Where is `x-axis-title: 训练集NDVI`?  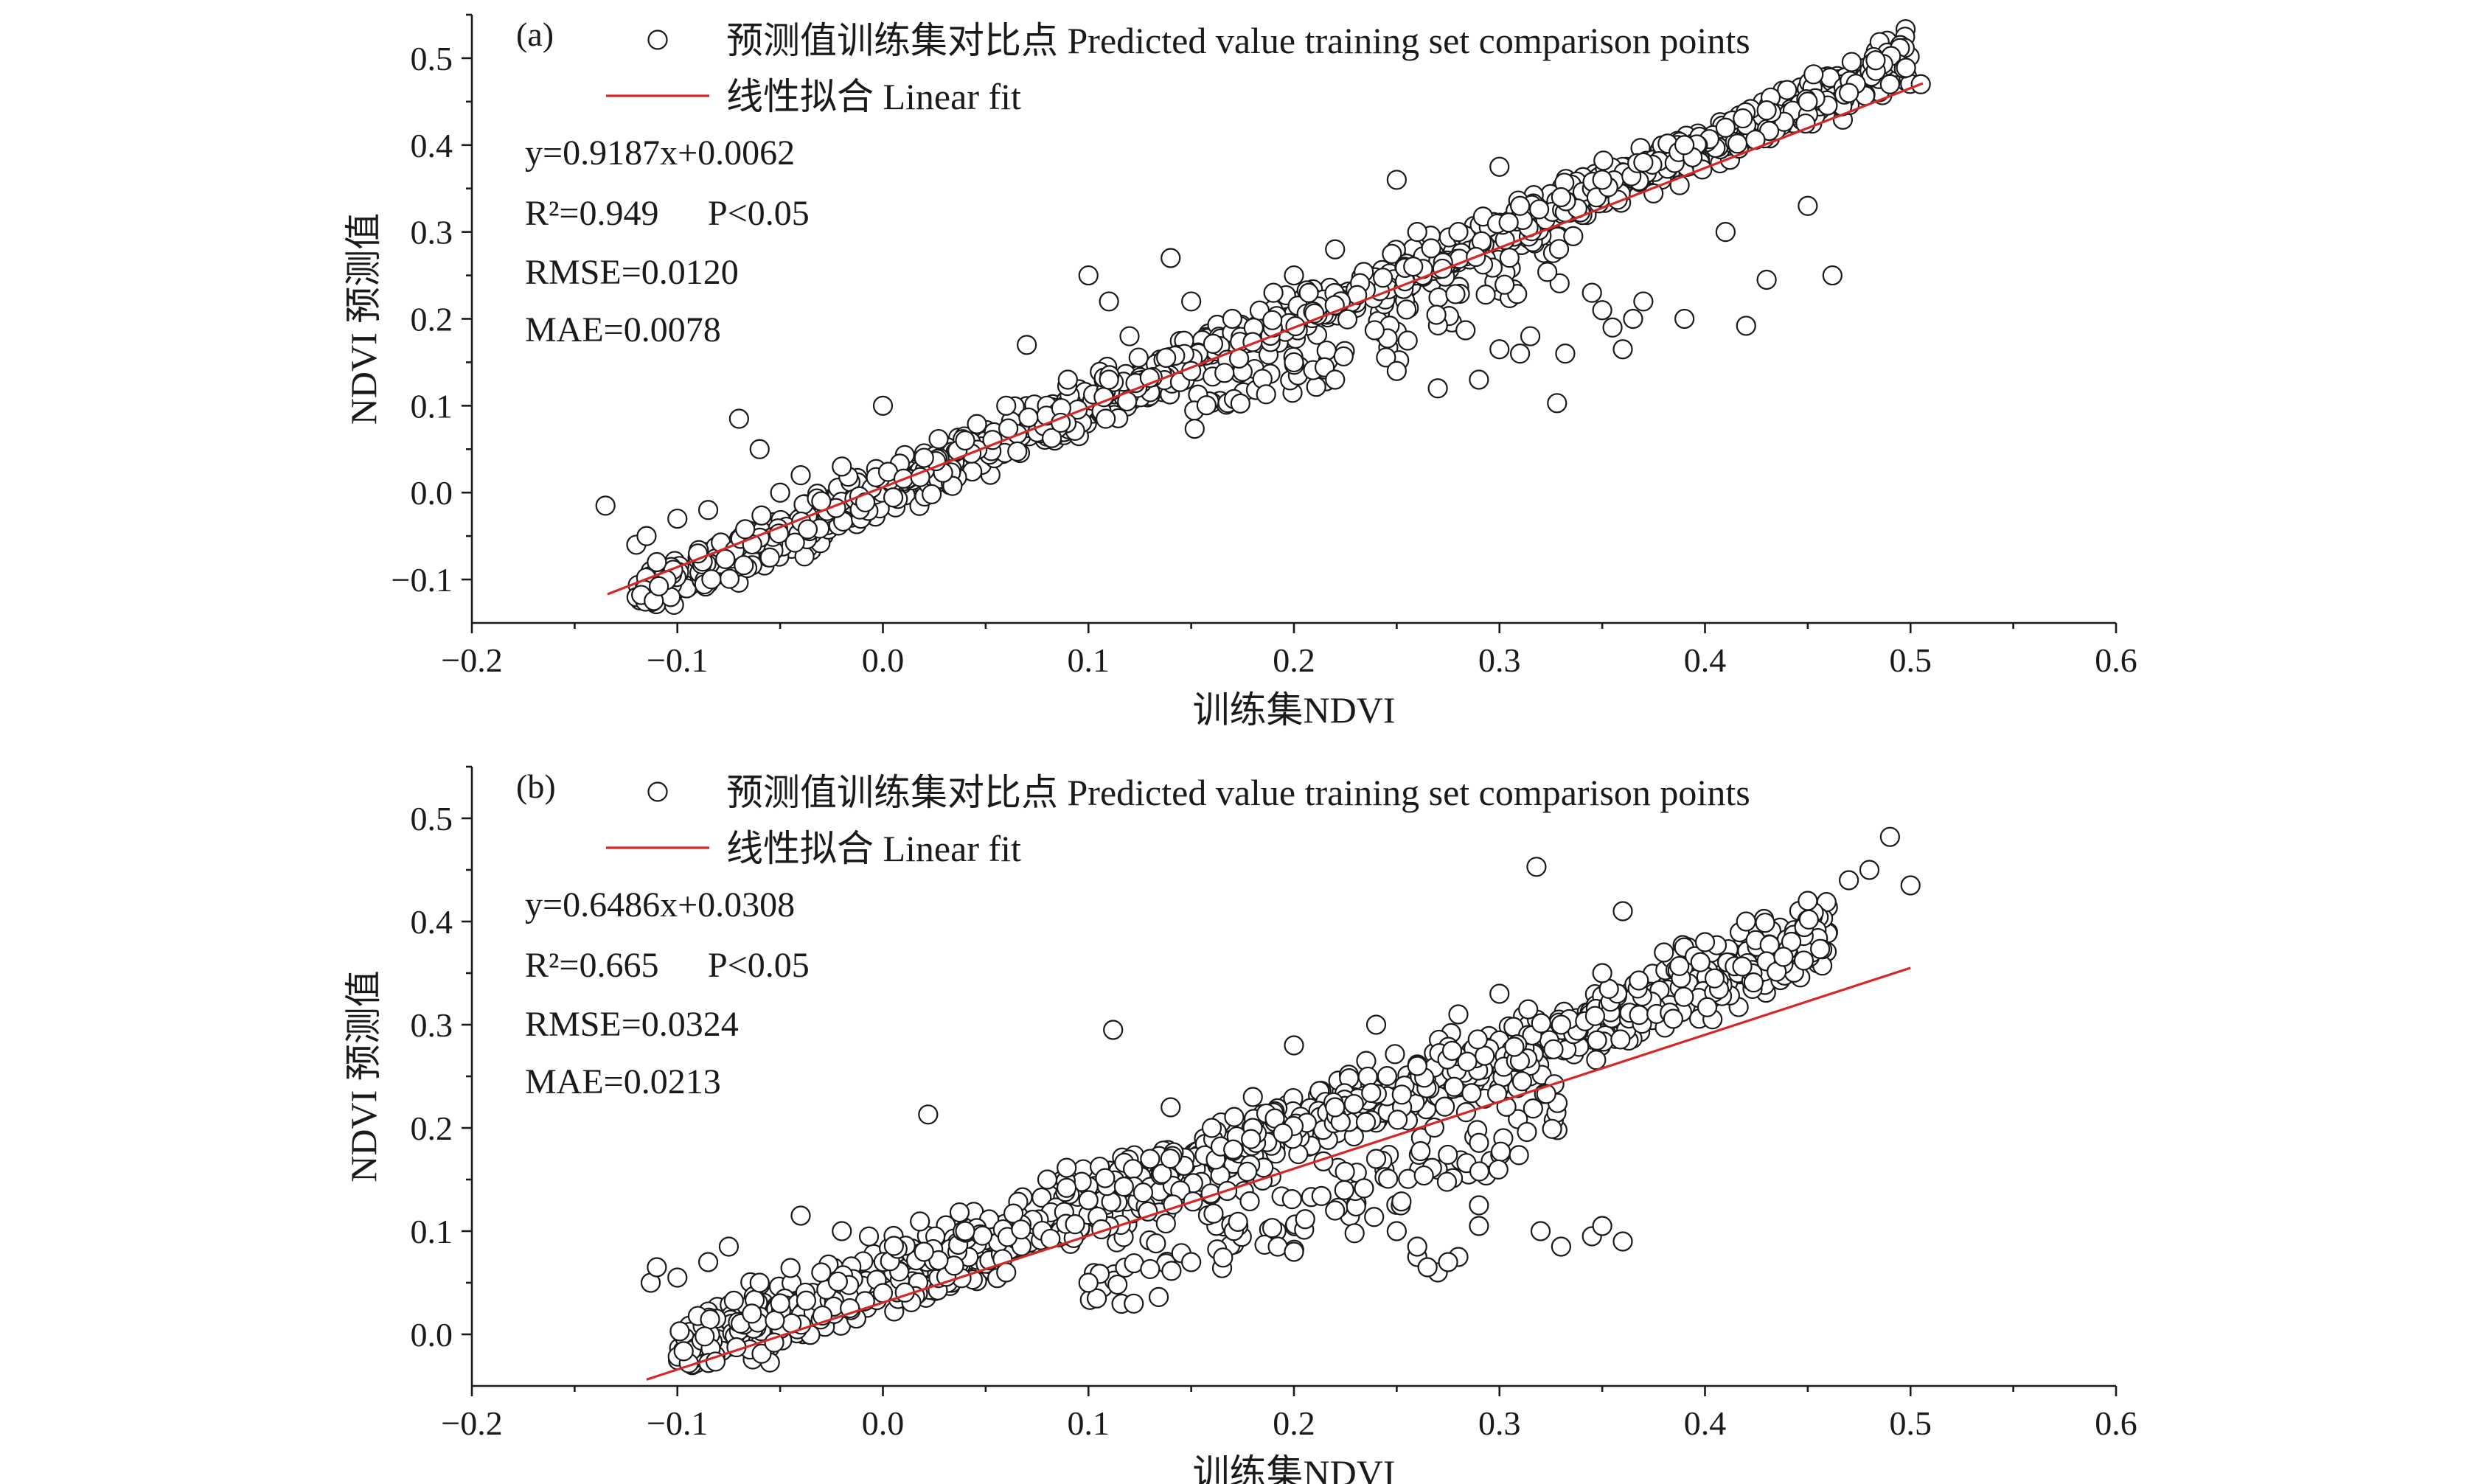
x-axis-title: 训练集NDVI is located at coordinates (1294, 1468).